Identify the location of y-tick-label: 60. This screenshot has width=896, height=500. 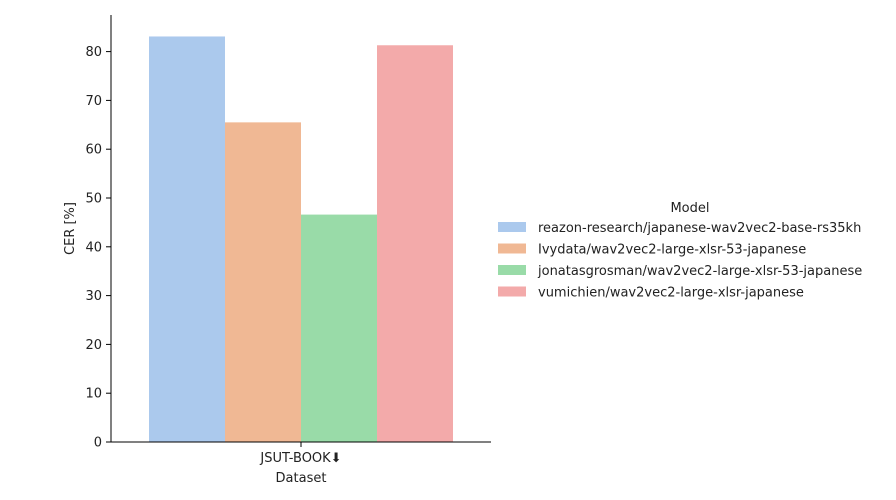
(93, 150).